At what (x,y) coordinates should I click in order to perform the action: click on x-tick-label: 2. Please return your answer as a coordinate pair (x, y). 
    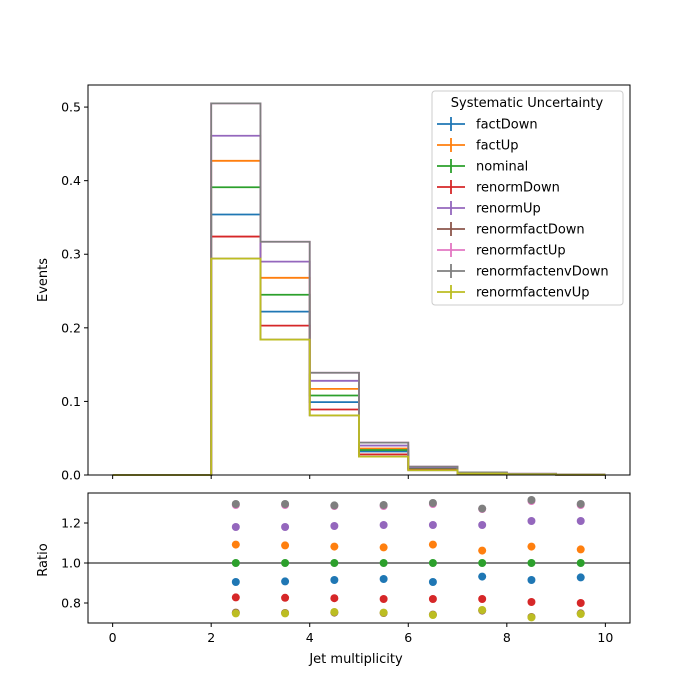
    Looking at the image, I should click on (211, 637).